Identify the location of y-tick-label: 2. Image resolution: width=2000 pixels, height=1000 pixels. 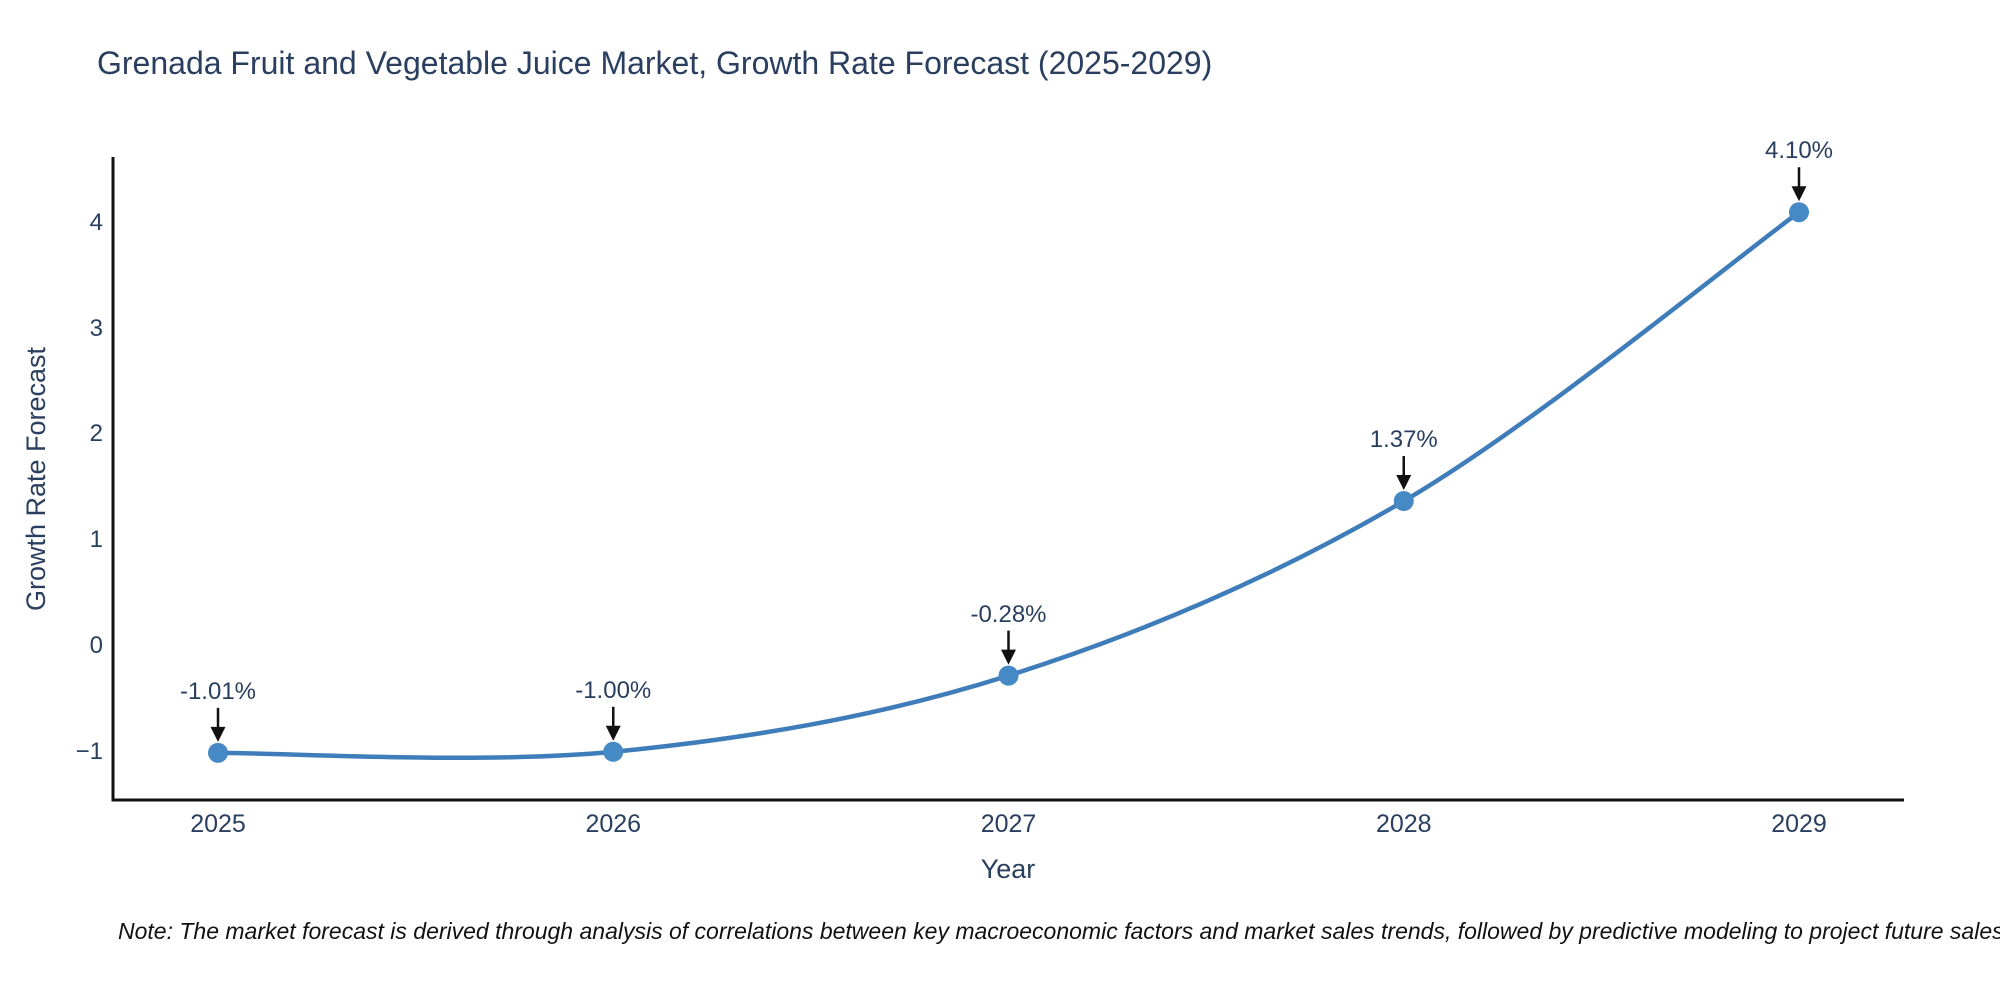
(96, 434).